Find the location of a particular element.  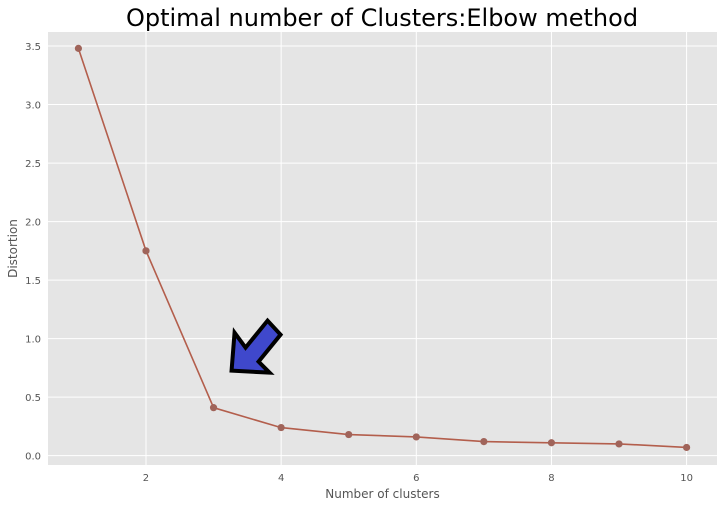

x-tick-label: 8 is located at coordinates (551, 478).